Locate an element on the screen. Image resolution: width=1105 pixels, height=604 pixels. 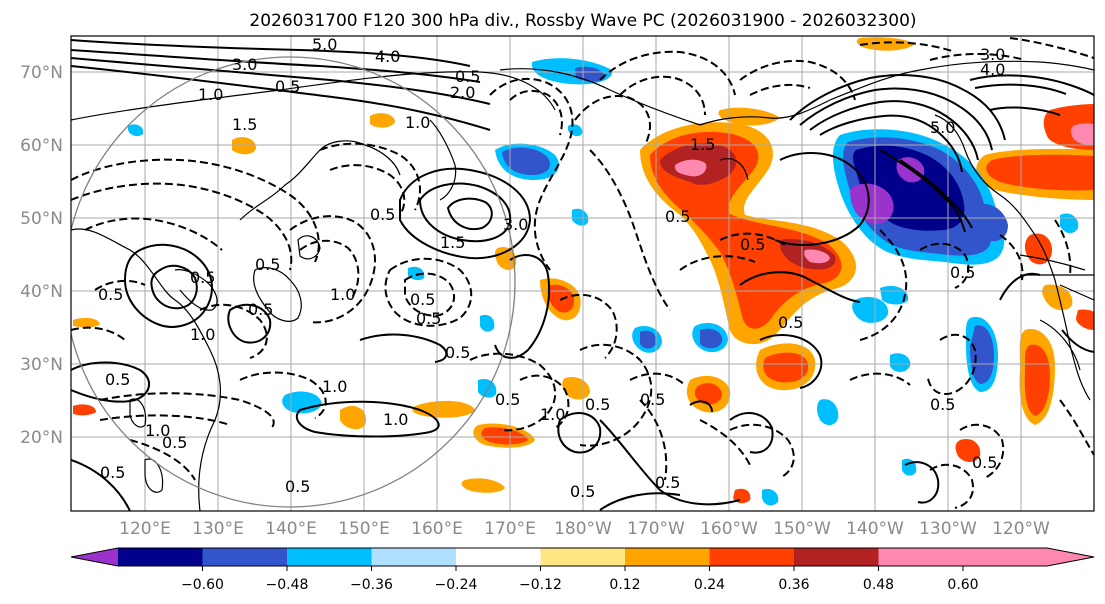
latitude-labels: 70°N 60°N 50°N 40°N 30°N 20°N is located at coordinates (41, 255).